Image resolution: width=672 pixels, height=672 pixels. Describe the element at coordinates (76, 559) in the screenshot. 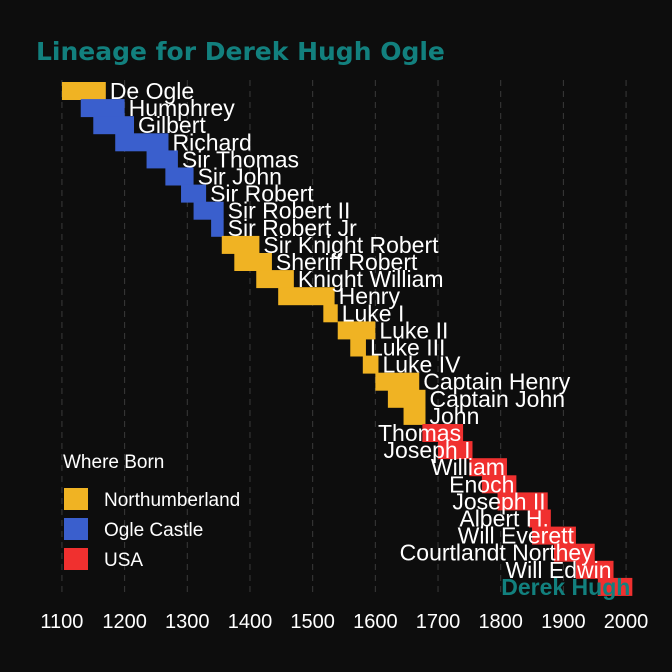

I see `legend-swatch-usa` at that location.